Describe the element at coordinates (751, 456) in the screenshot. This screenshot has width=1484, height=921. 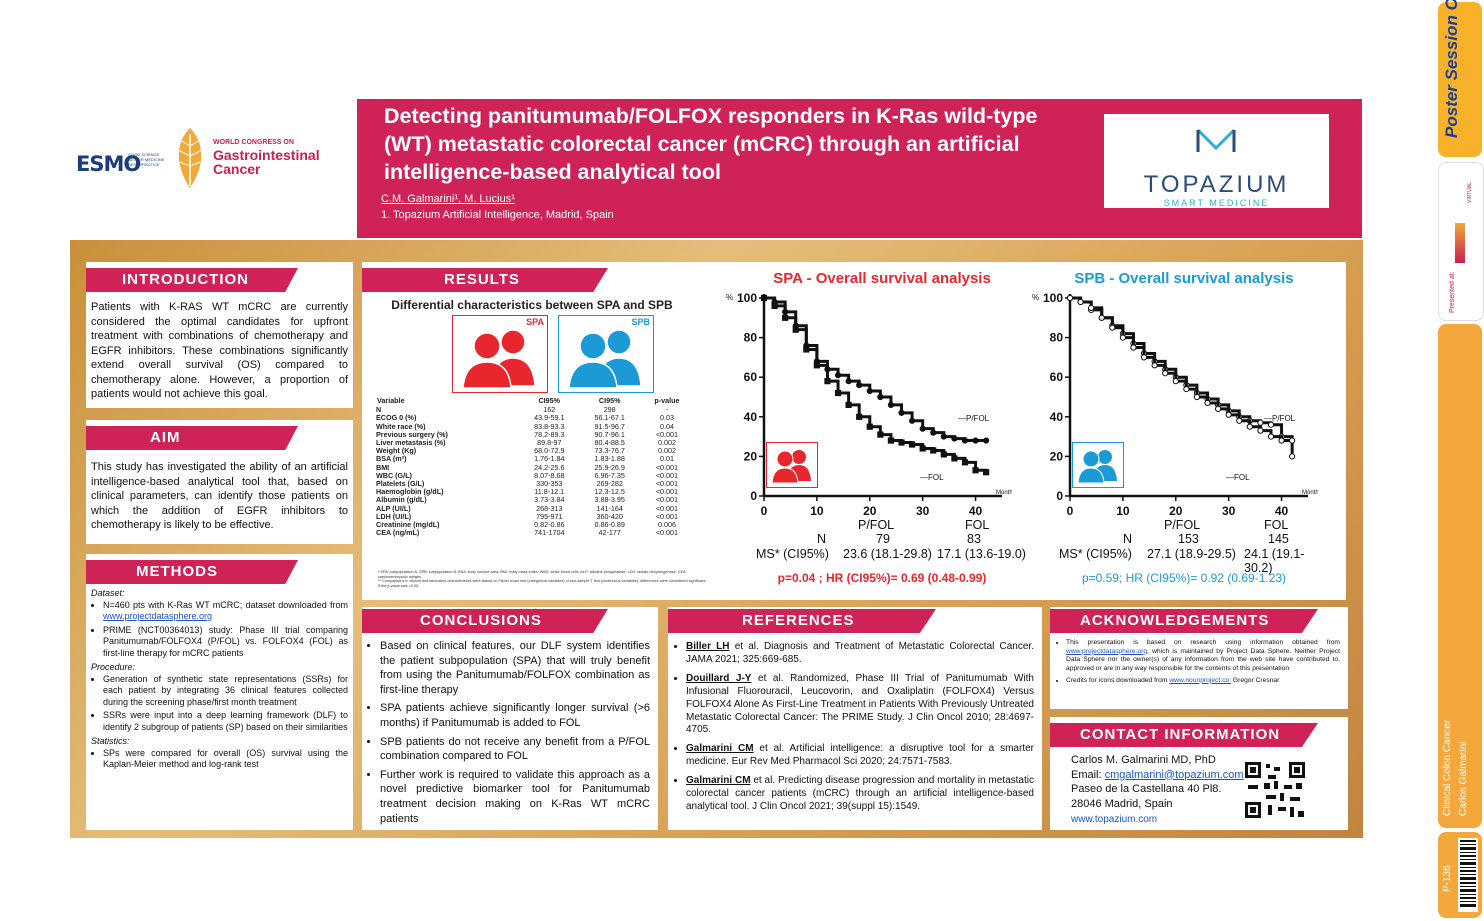
I see `y-tick-label: 20` at that location.